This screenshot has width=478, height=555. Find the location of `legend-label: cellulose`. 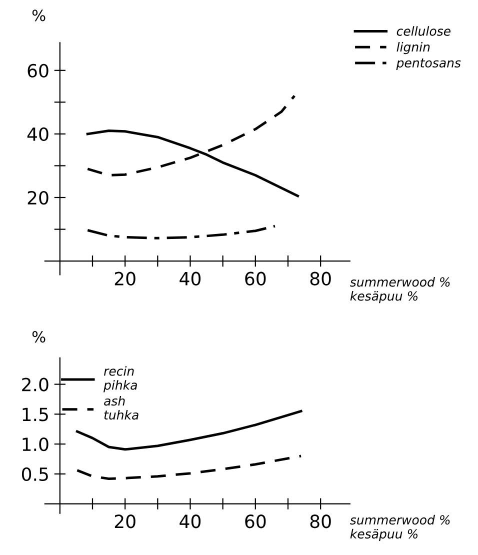

legend-label: cellulose is located at coordinates (423, 31).